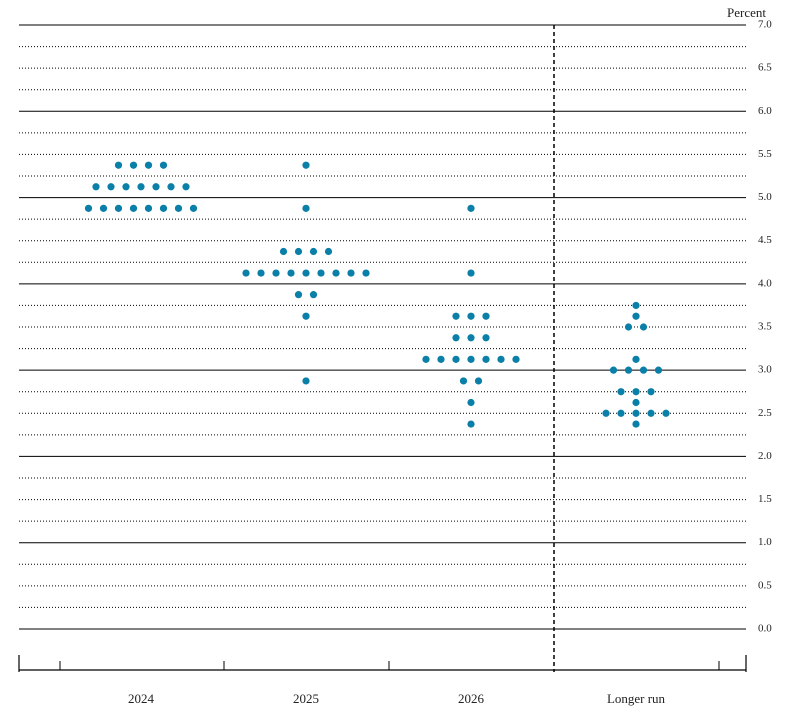 The image size is (794, 712). What do you see at coordinates (141, 698) in the screenshot?
I see `x-tick-label: 2024` at bounding box center [141, 698].